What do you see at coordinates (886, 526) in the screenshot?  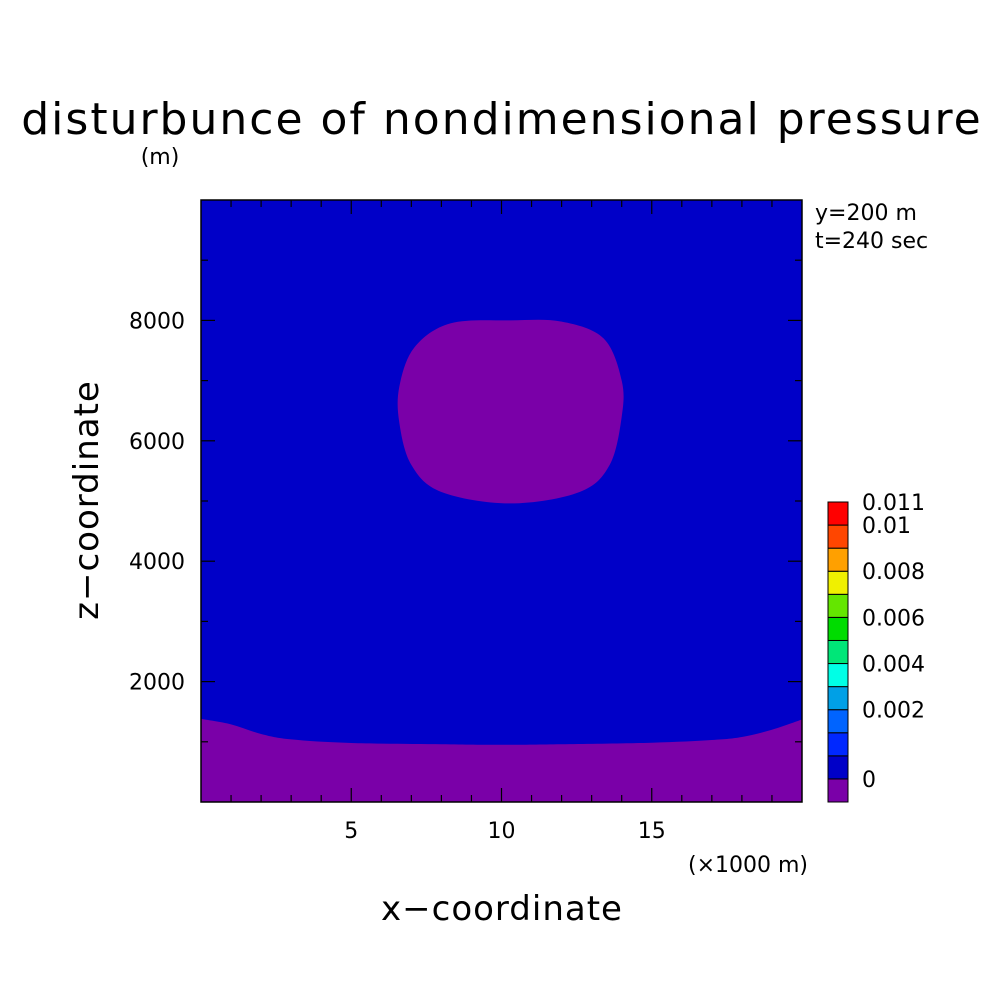 I see `colorbar-label: 0.01` at bounding box center [886, 526].